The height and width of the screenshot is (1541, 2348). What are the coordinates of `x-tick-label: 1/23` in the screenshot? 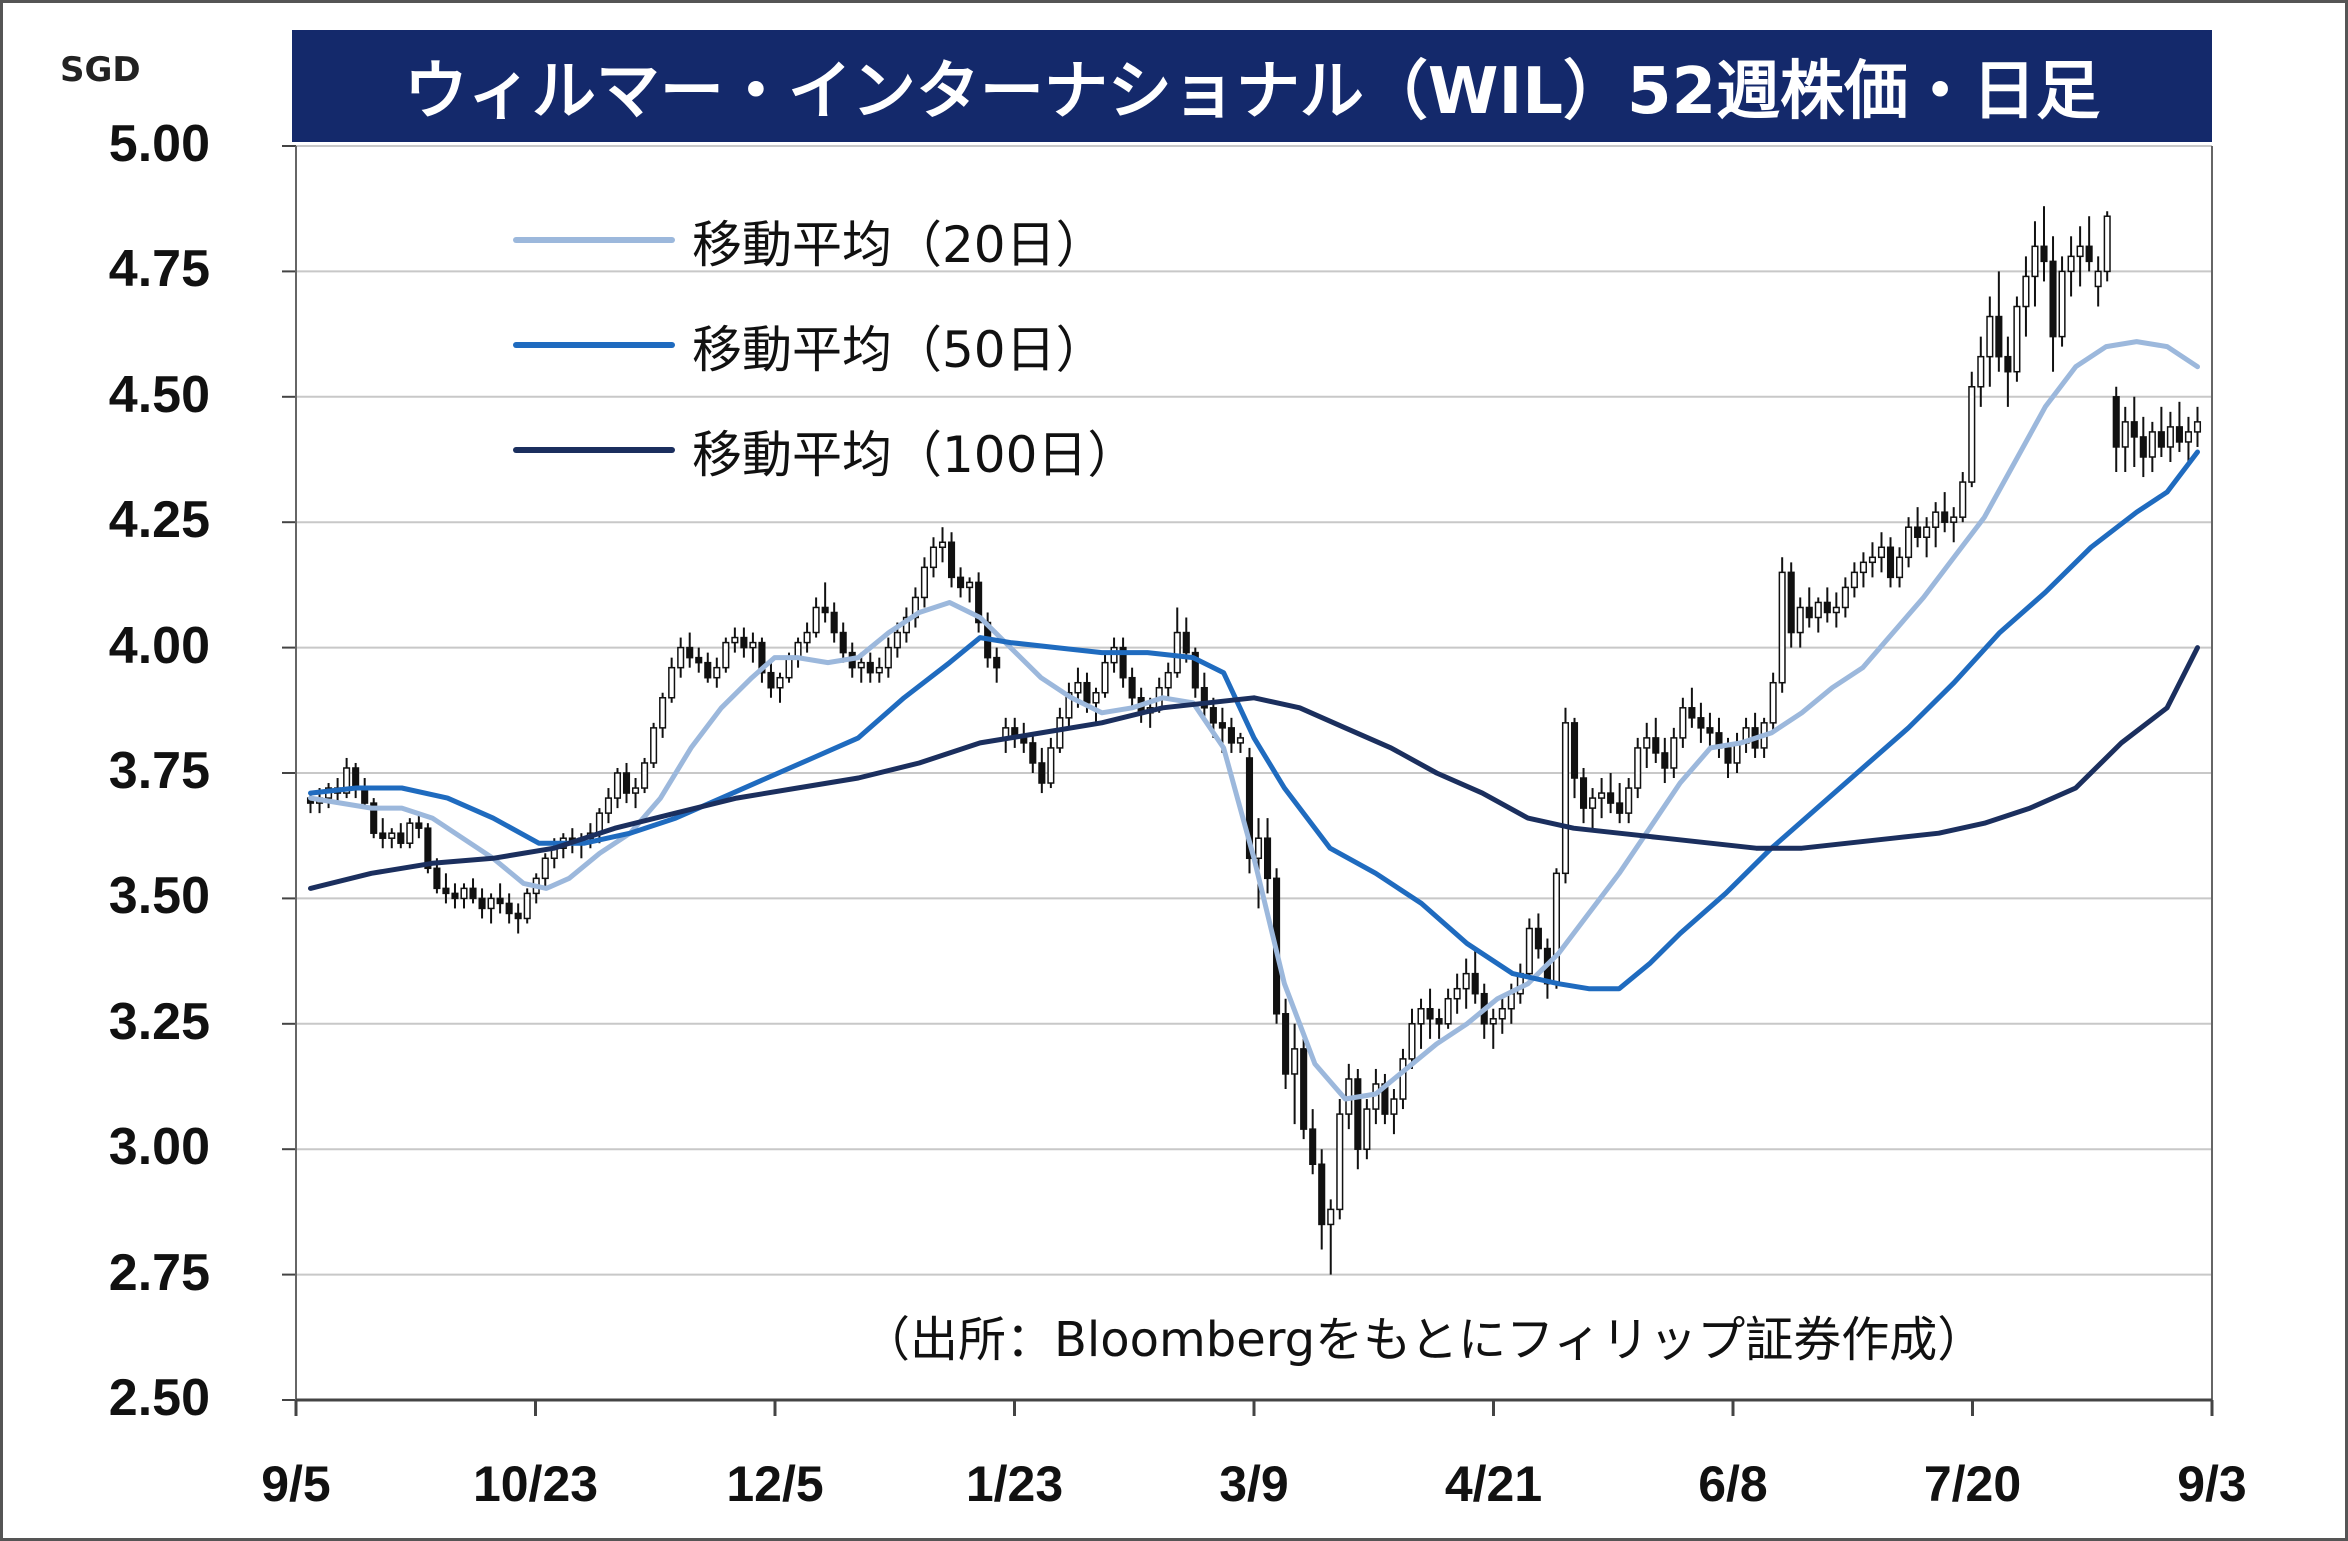 It's located at (1014, 1484).